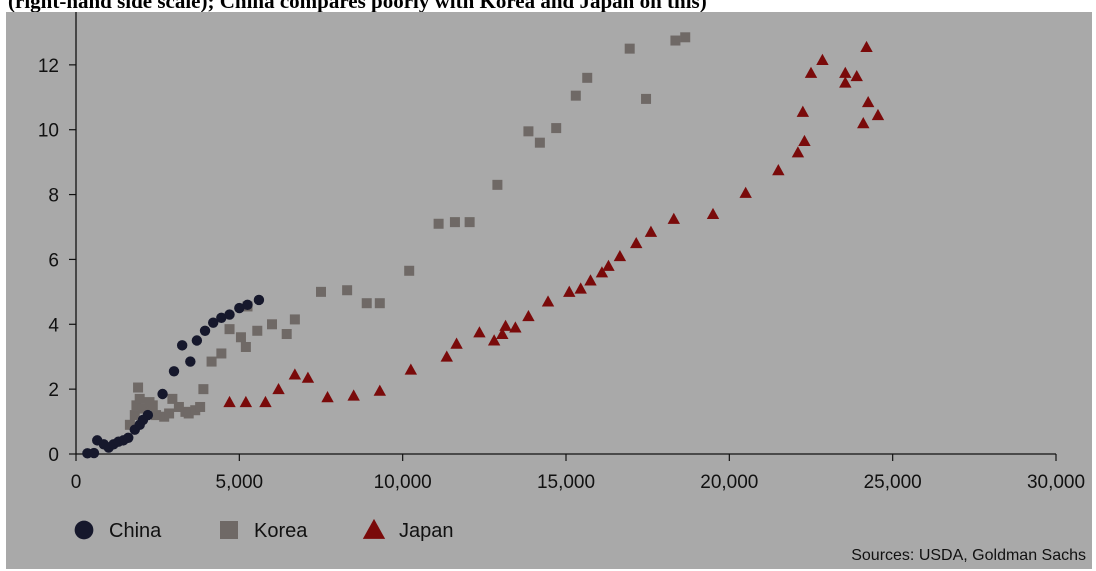 This screenshot has width=1096, height=571. Describe the element at coordinates (240, 482) in the screenshot. I see `x-tick-label: 5,000` at that location.